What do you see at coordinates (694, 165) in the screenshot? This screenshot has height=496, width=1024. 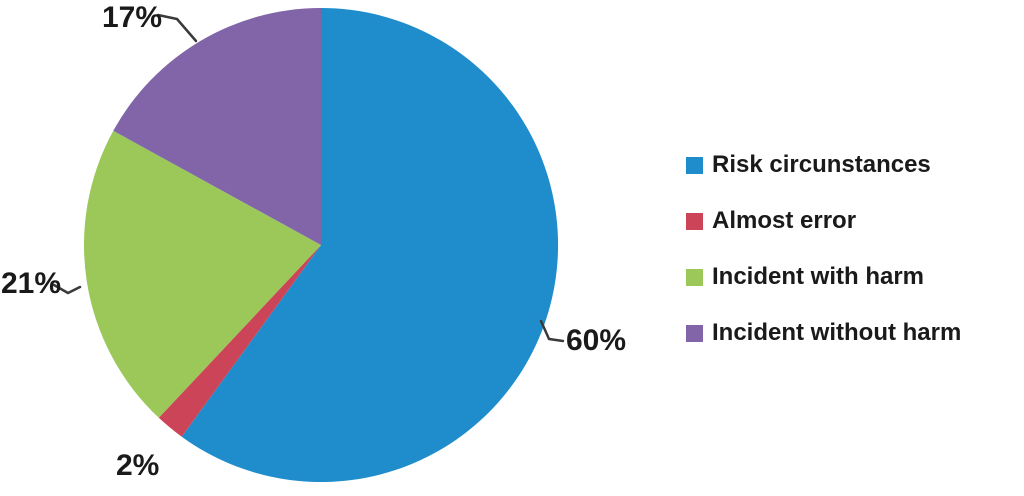 I see `legend-swatch-blue-icon` at bounding box center [694, 165].